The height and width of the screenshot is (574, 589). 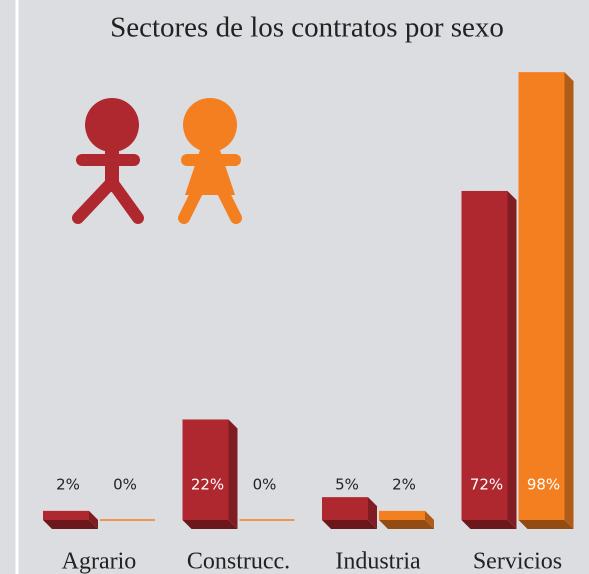 I want to click on chart-title: Sectores de los contratos por sexo, so click(x=307, y=28).